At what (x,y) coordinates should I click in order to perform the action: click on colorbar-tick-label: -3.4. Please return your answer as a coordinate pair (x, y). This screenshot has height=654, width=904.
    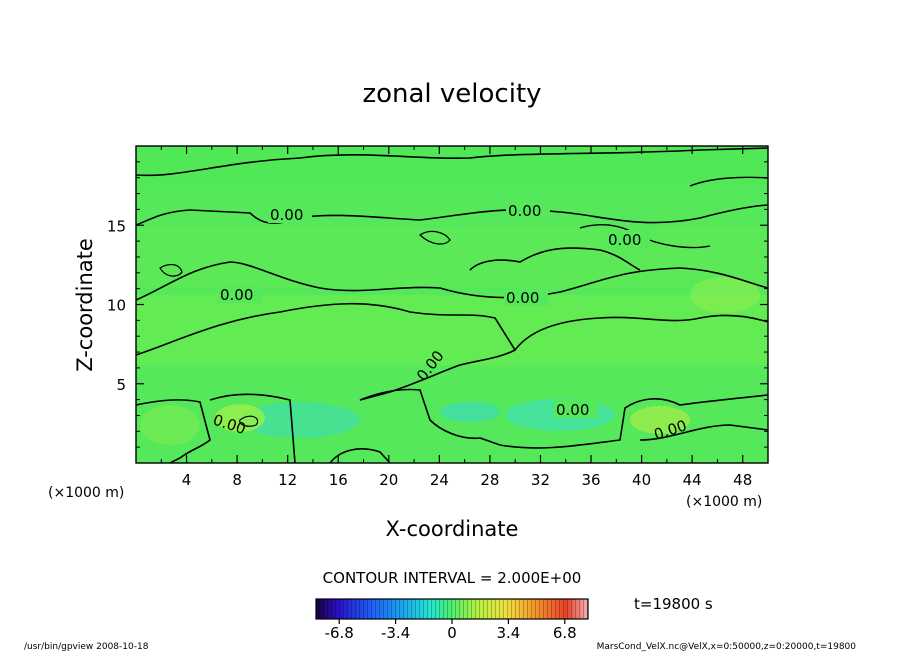
    Looking at the image, I should click on (395, 633).